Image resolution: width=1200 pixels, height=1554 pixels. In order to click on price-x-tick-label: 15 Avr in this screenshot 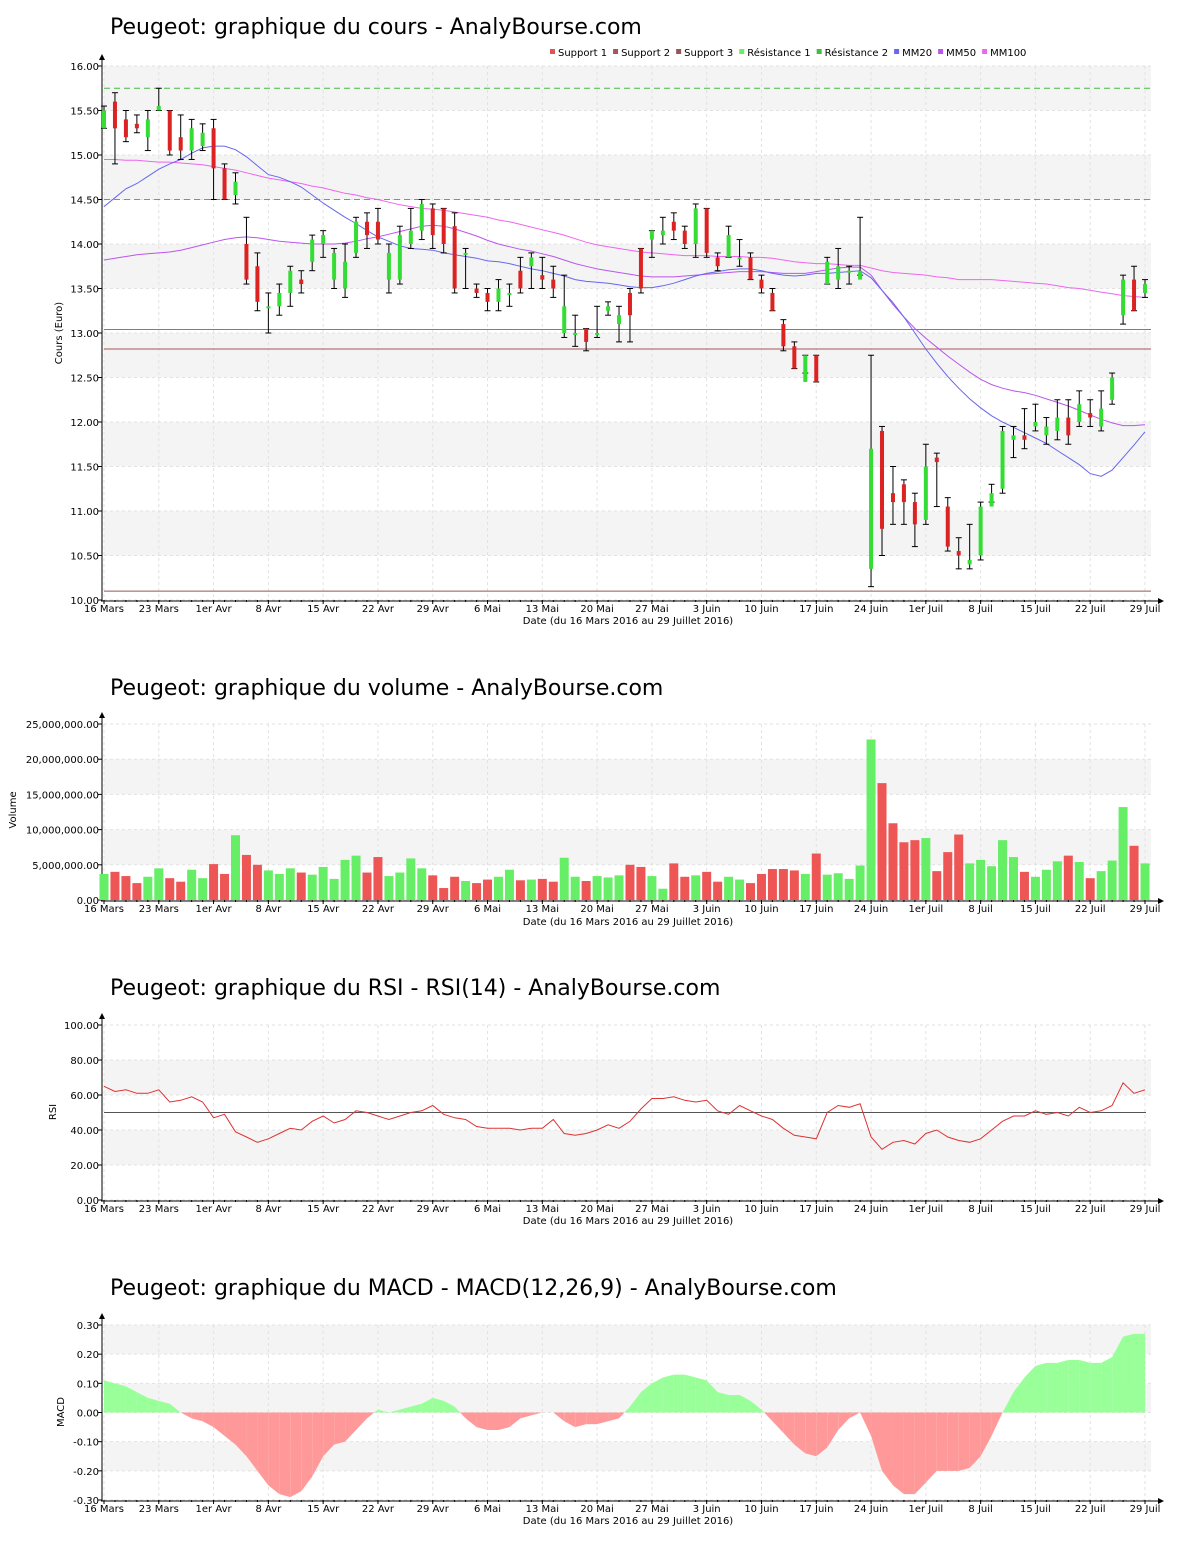, I will do `click(323, 609)`.